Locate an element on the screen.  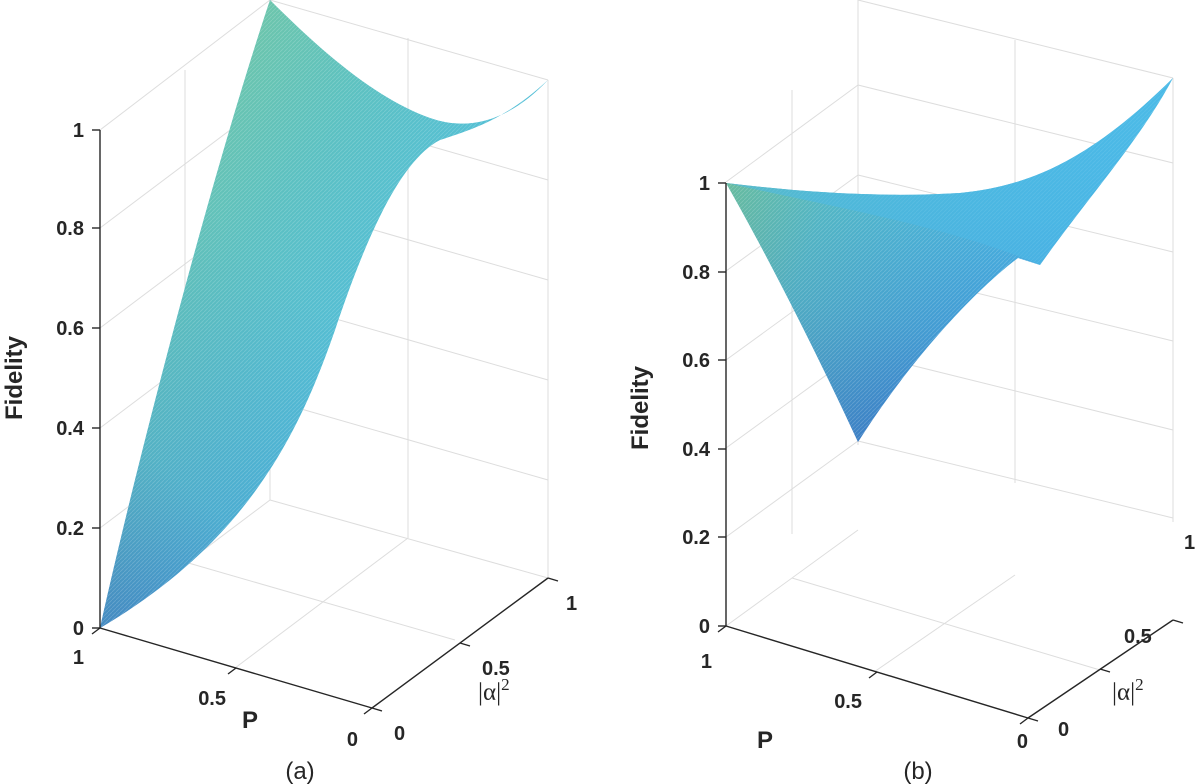
yticks-panel-b: 0 0.5 1 is located at coordinates (1126, 636).